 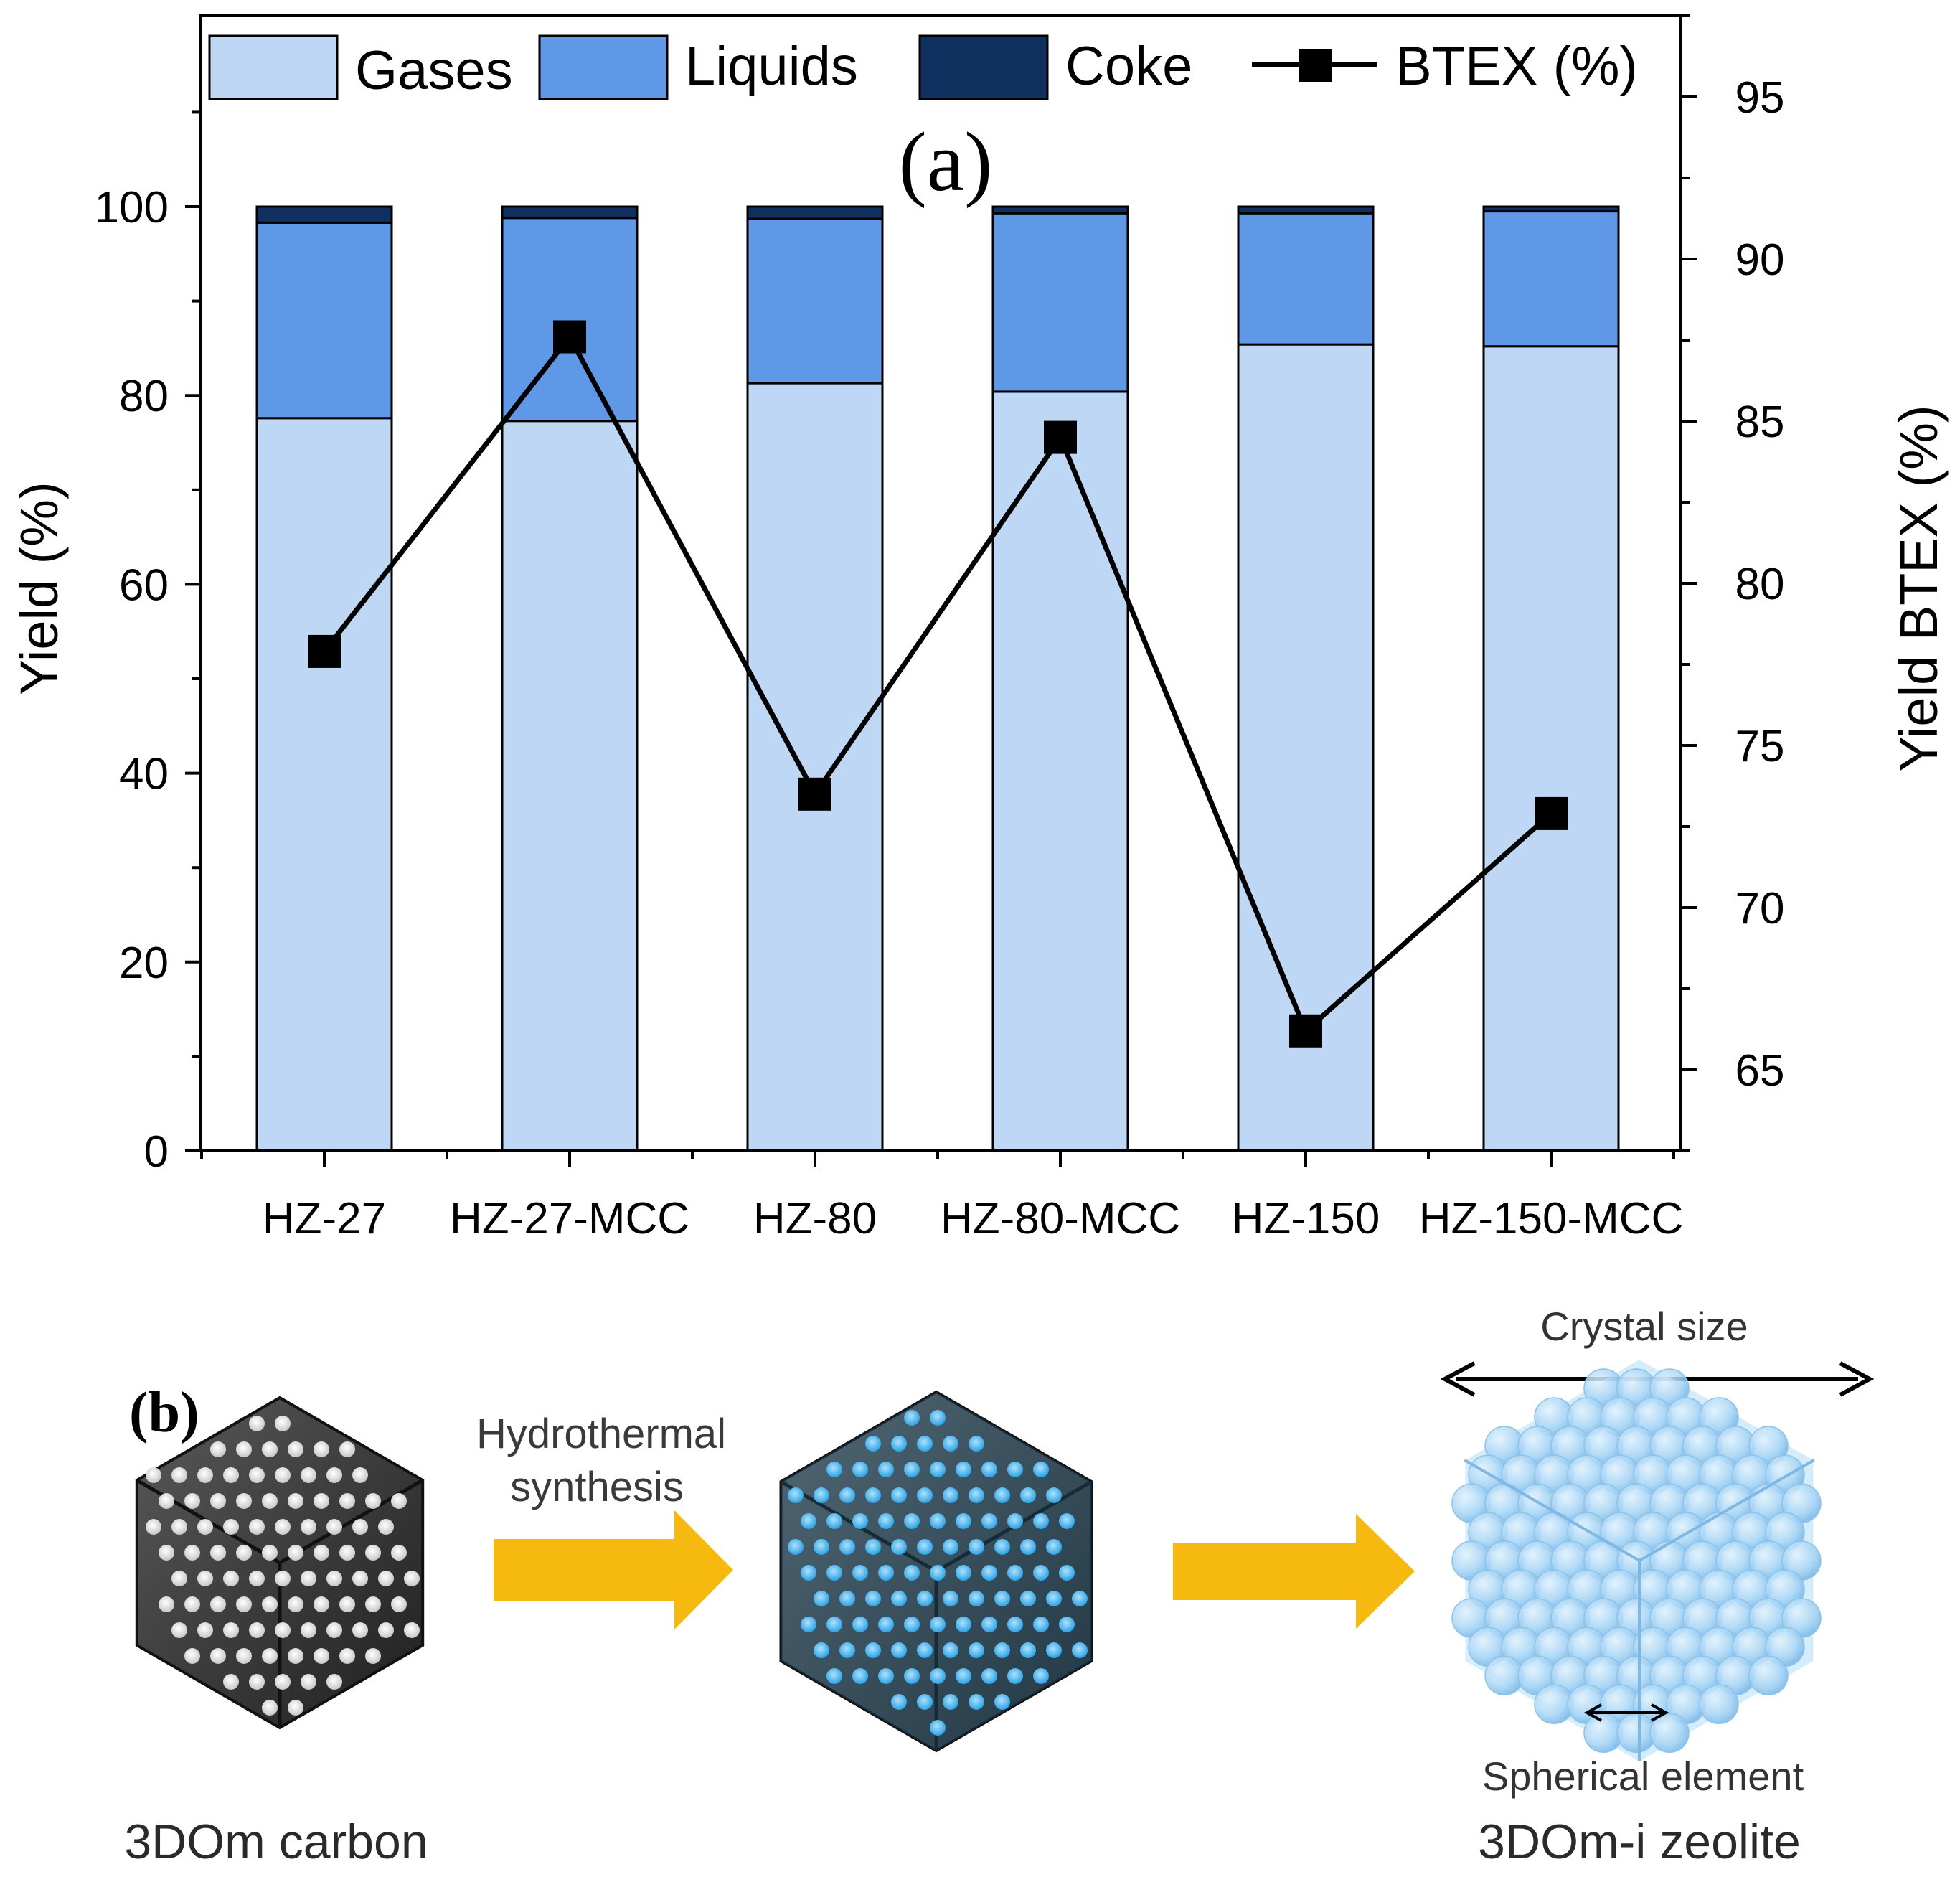 What do you see at coordinates (1060, 210) in the screenshot?
I see `bar-coke-hz-80-mcc` at bounding box center [1060, 210].